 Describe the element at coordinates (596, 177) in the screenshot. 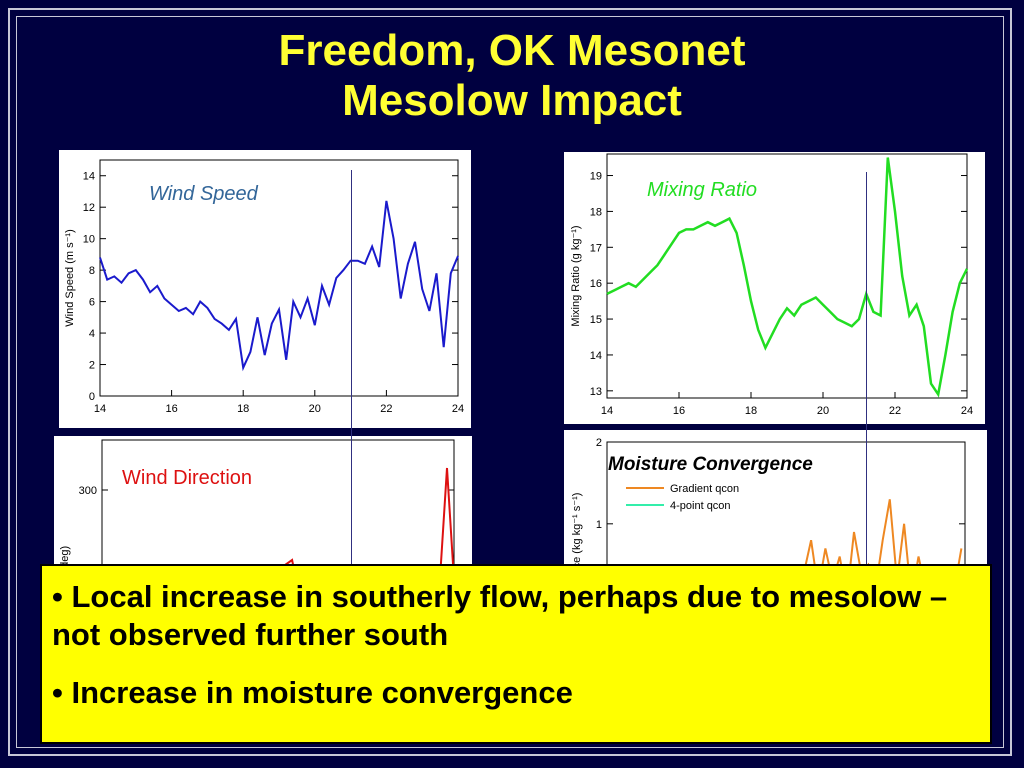

I see `y-tick-label: 19` at that location.